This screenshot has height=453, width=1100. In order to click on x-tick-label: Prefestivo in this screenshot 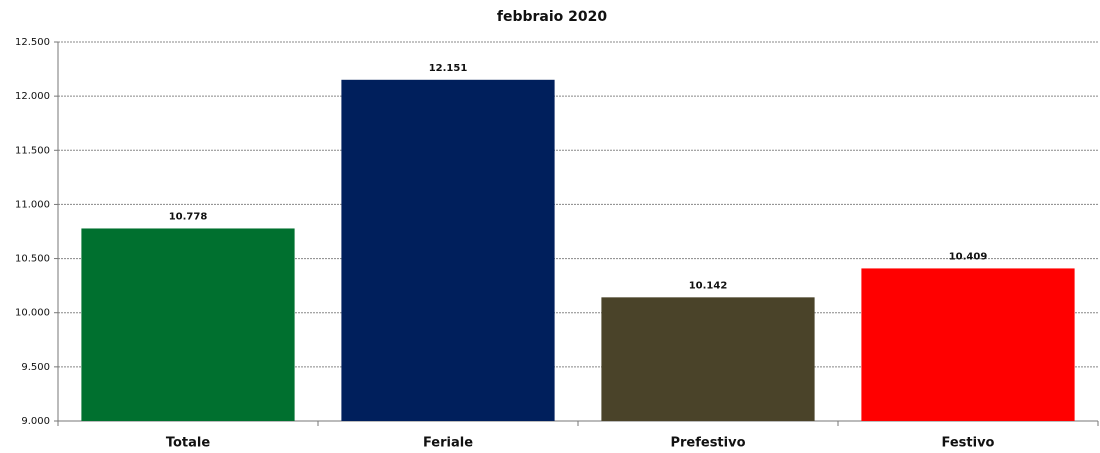, I will do `click(707, 443)`.